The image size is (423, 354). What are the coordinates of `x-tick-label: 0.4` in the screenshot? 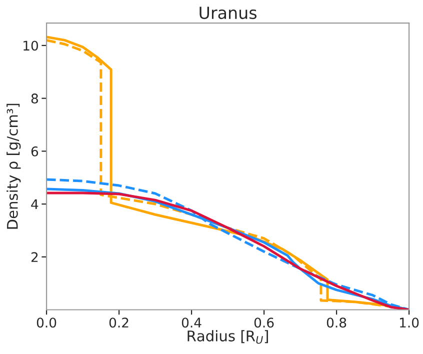 It's located at (192, 323).